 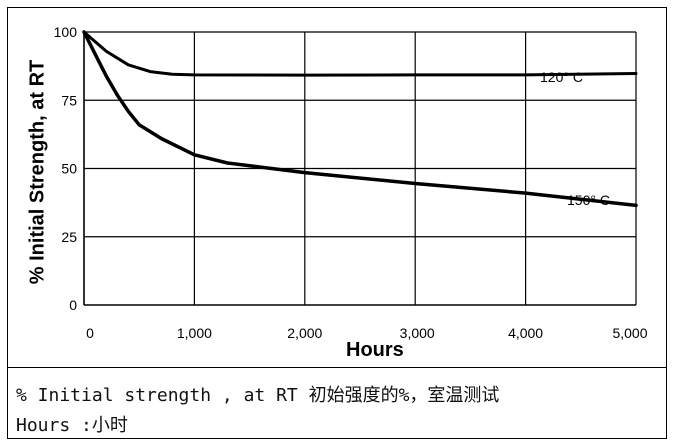 I want to click on x-tick-label-1000: 1,000, so click(x=194, y=333).